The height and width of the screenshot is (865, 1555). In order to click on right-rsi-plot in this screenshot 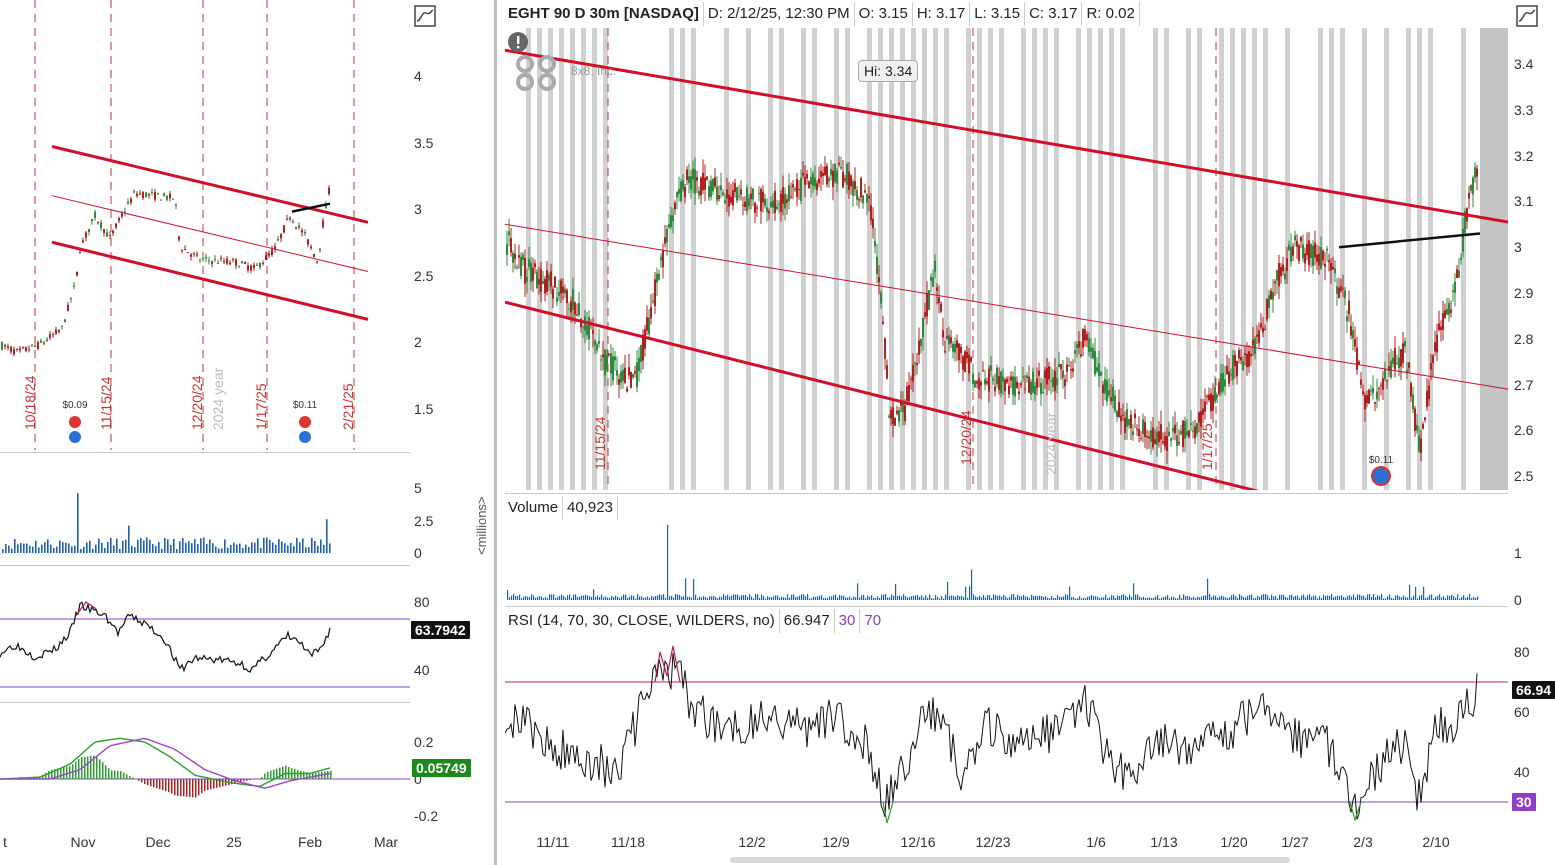, I will do `click(1006, 733)`.